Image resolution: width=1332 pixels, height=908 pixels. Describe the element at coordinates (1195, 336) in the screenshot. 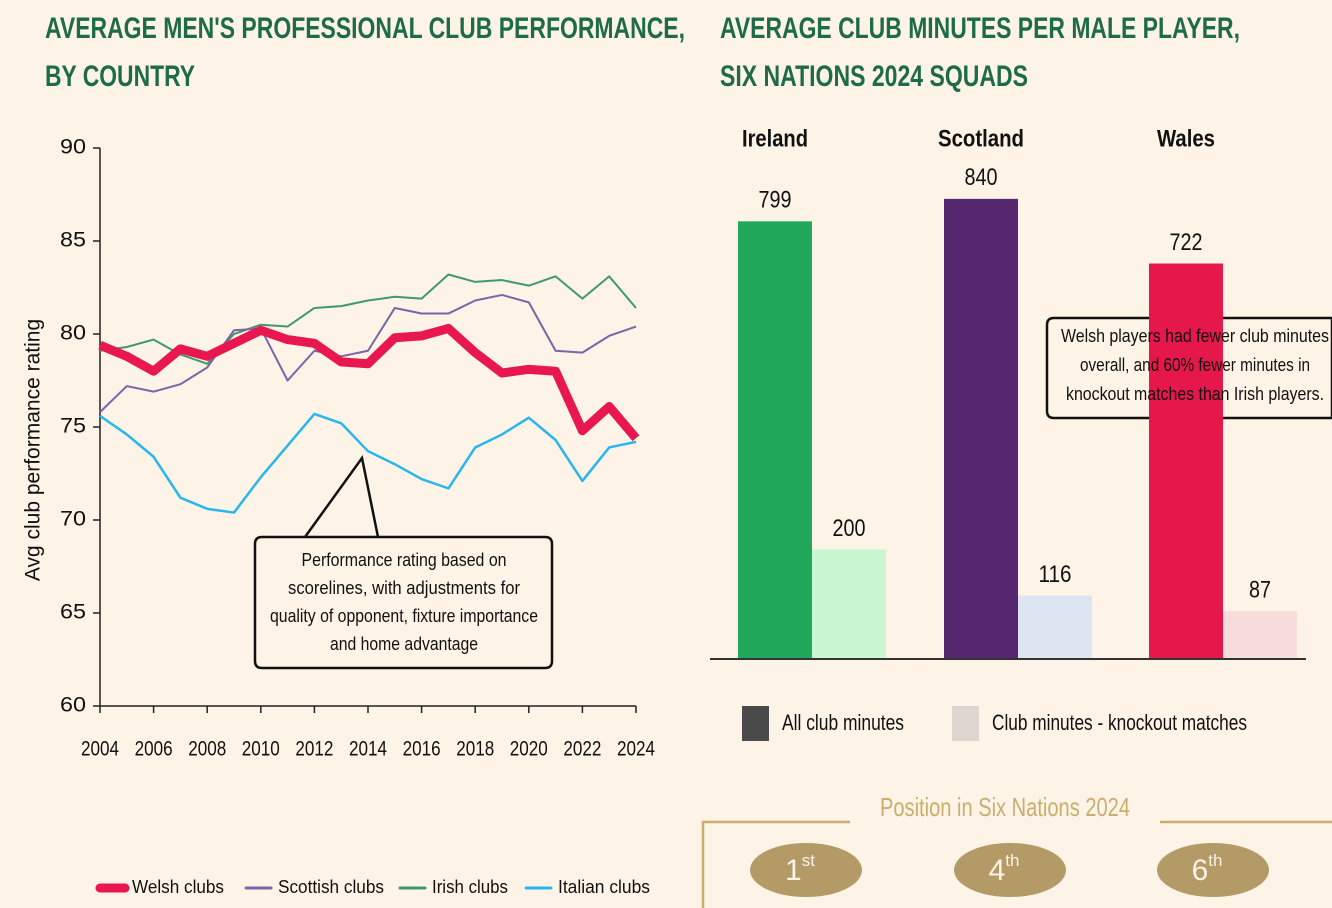

I see `annotation: Welsh players had fewer club minutes` at that location.